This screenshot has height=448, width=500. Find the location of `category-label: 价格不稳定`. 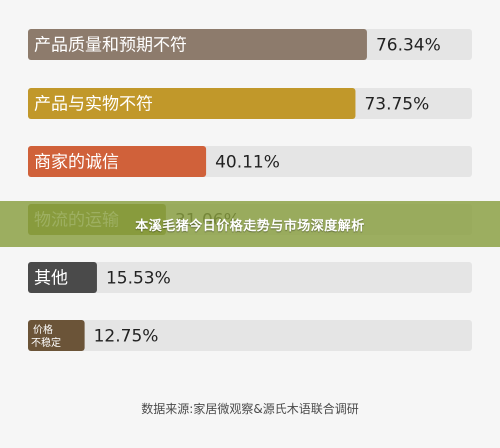

category-label: 价格不稳定 is located at coordinates (46, 336).